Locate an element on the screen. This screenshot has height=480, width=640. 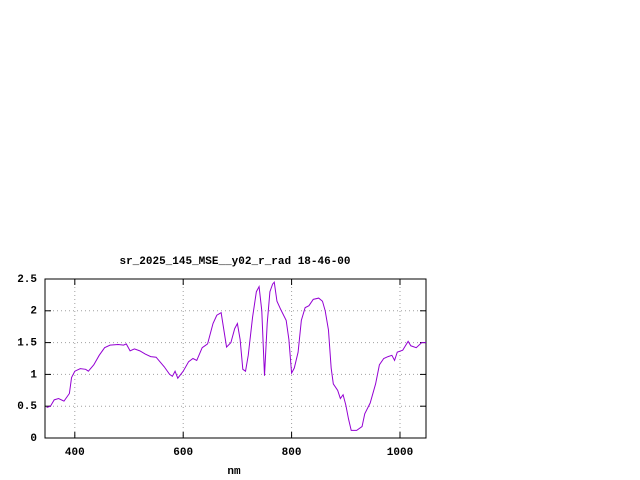
y-tick-label: 0.5 is located at coordinates (27, 407).